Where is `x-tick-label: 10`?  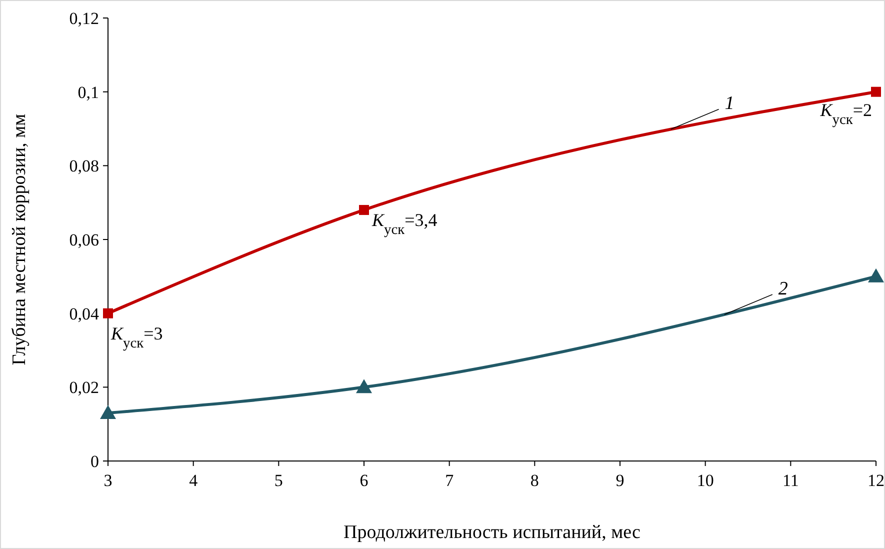 x-tick-label: 10 is located at coordinates (705, 480).